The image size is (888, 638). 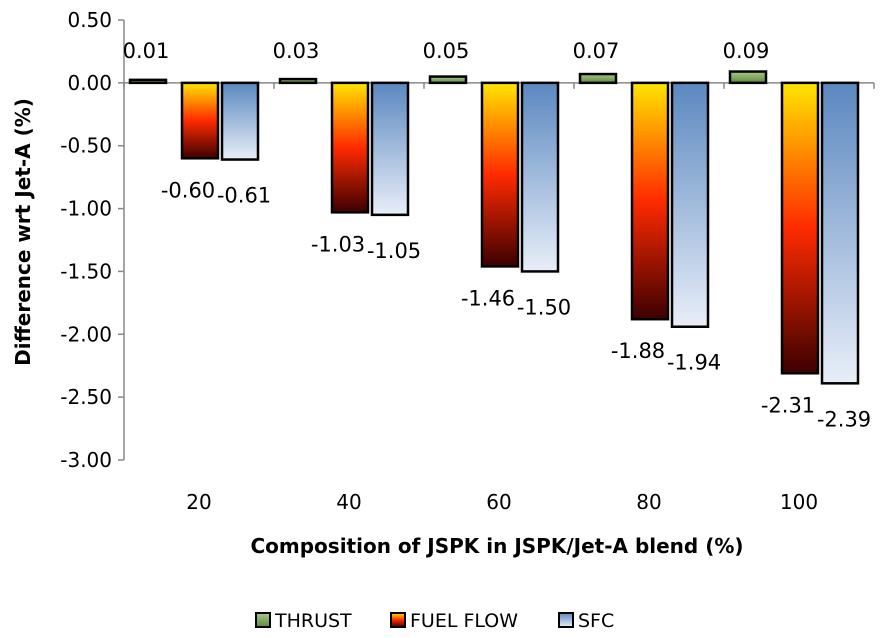 I want to click on legend-fuel-flow: FUEL FLOW, so click(x=454, y=621).